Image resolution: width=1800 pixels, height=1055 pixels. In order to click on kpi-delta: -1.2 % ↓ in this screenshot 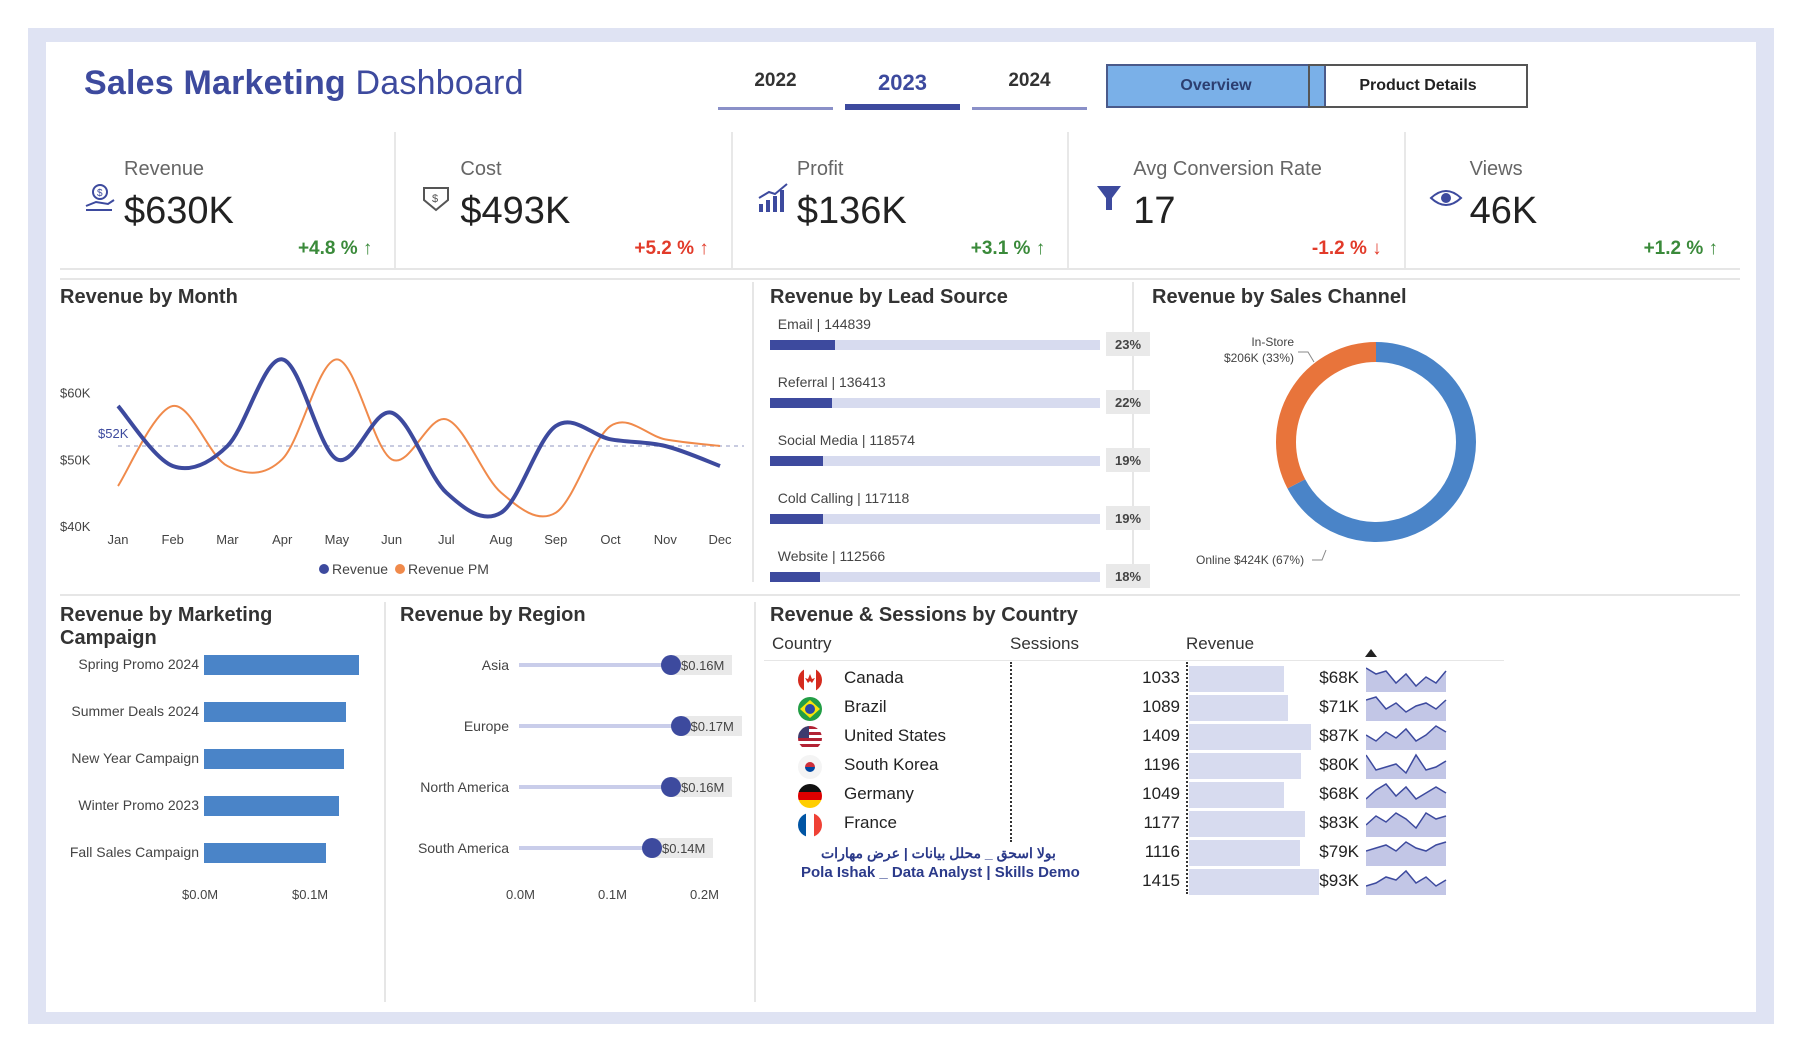, I will do `click(1346, 248)`.